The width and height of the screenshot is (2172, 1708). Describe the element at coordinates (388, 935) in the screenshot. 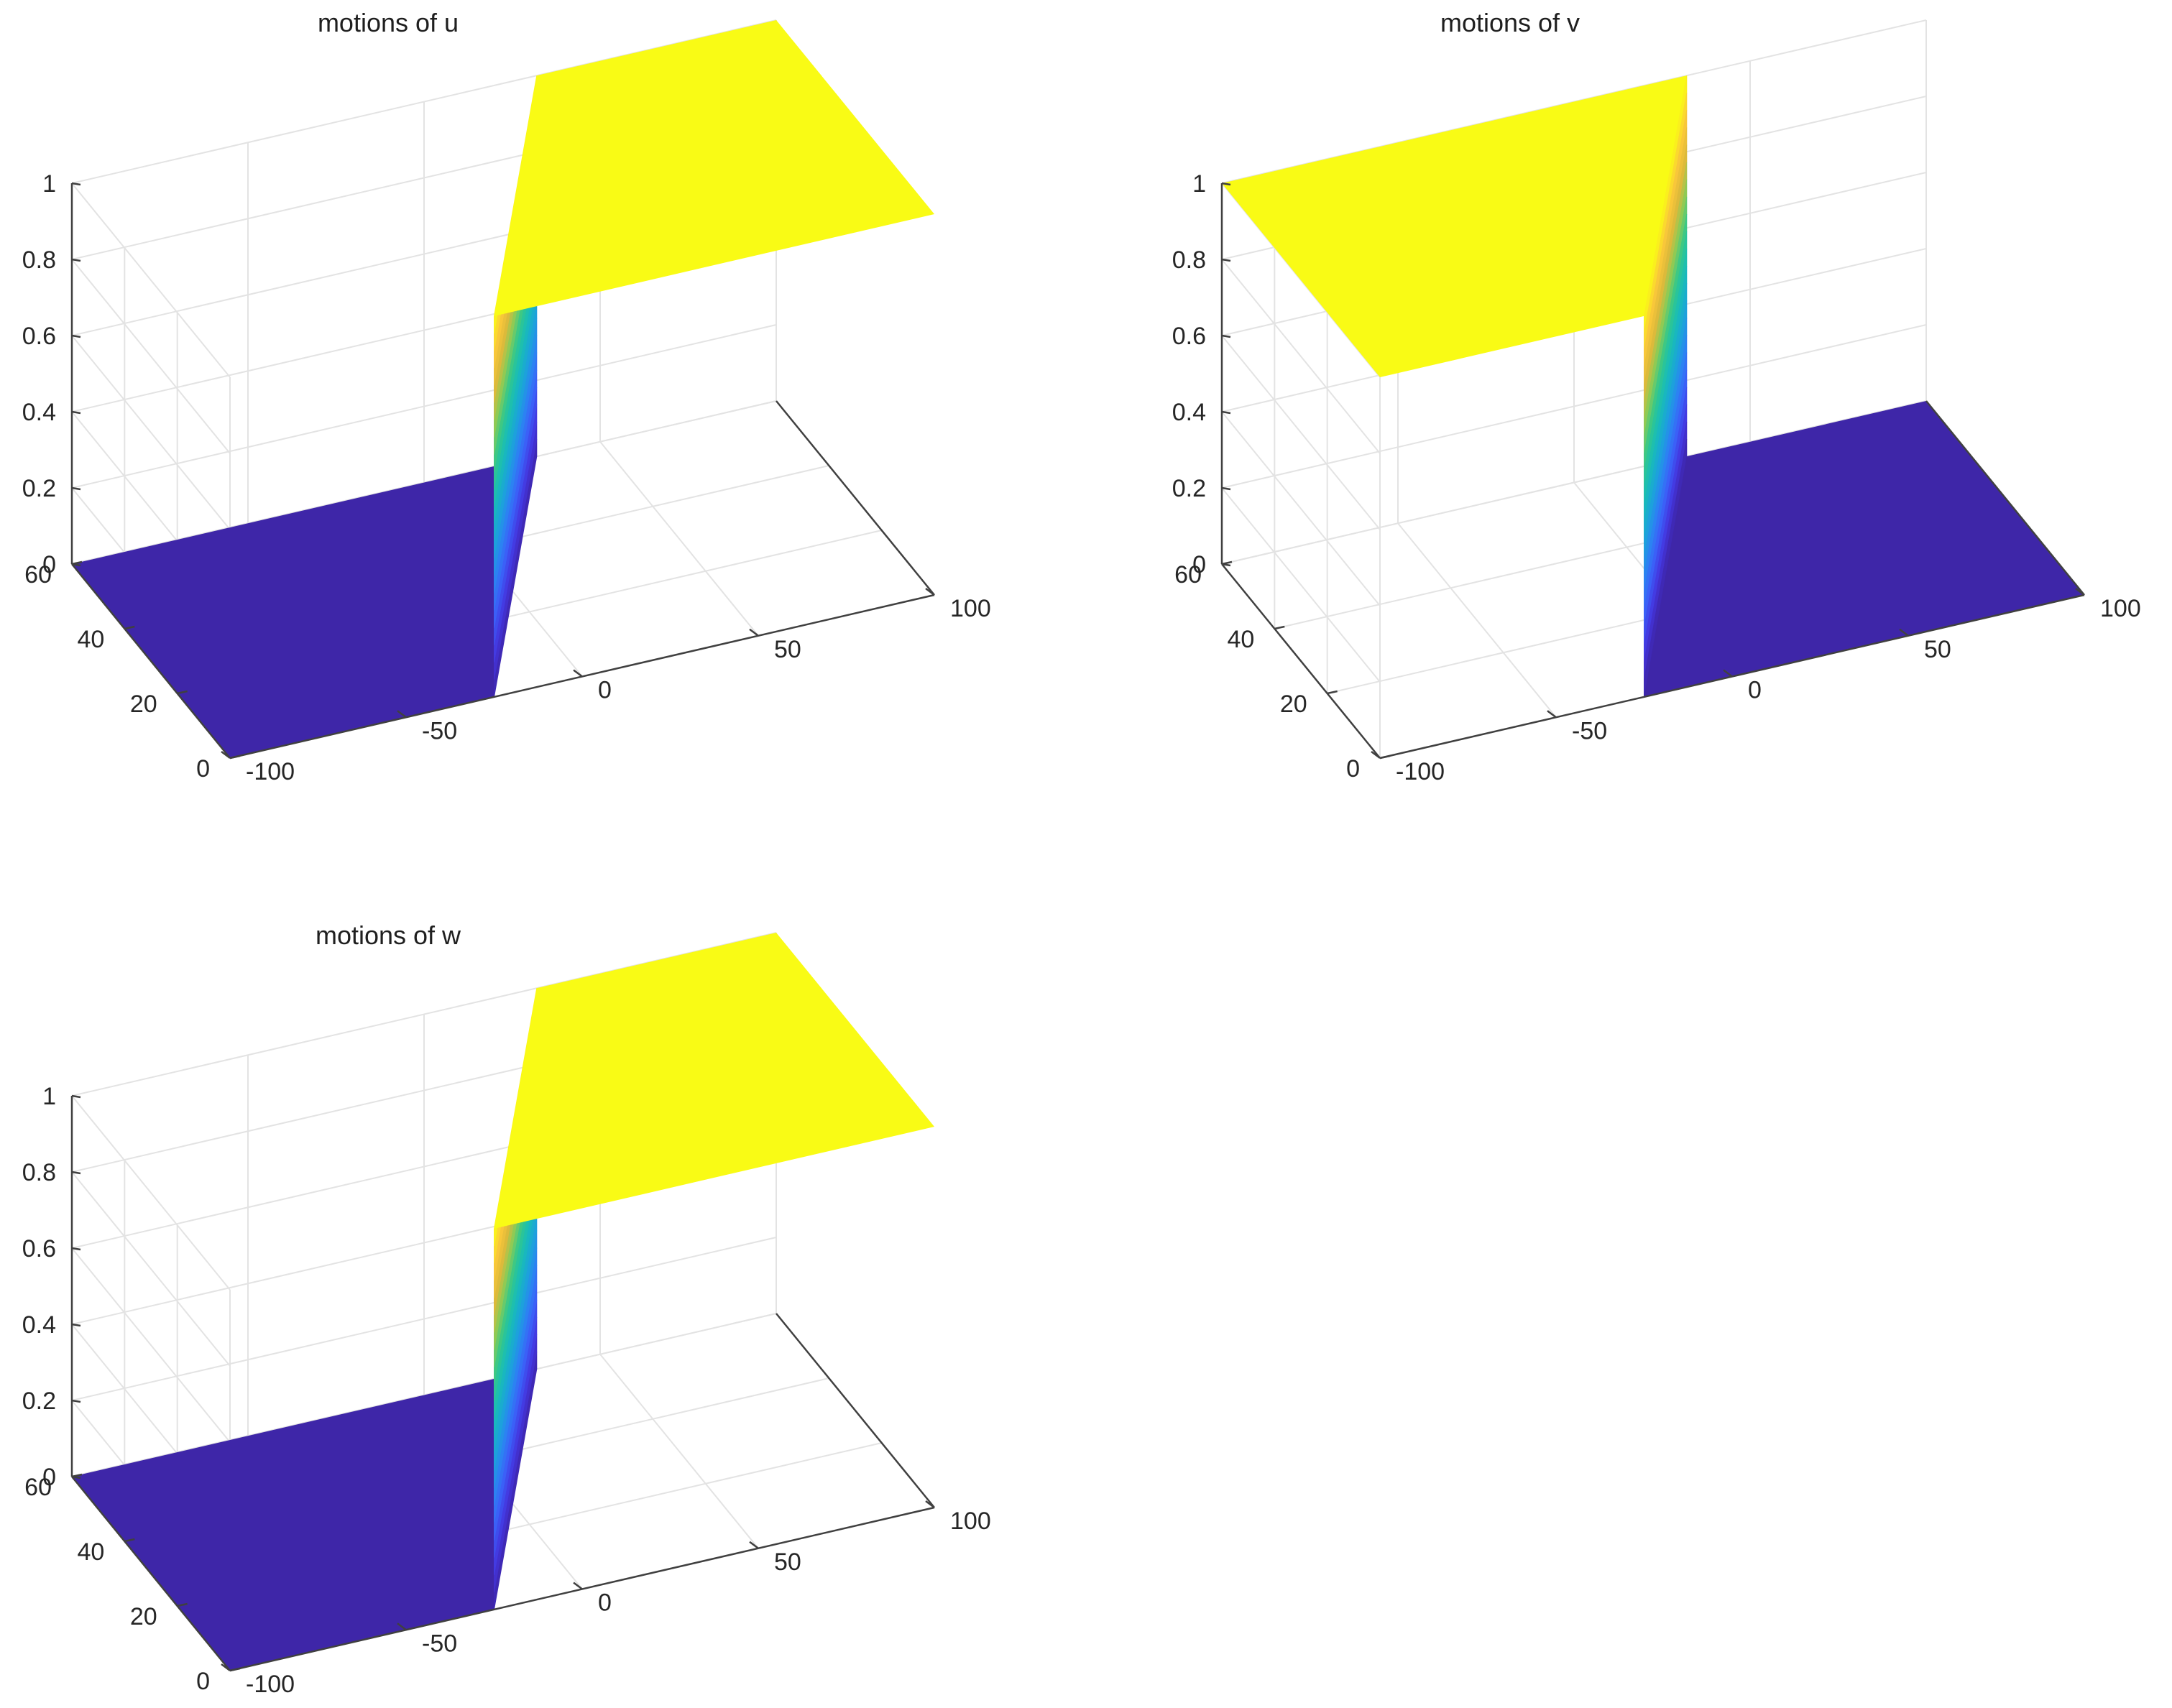

I see `plot-title: motions of w` at that location.